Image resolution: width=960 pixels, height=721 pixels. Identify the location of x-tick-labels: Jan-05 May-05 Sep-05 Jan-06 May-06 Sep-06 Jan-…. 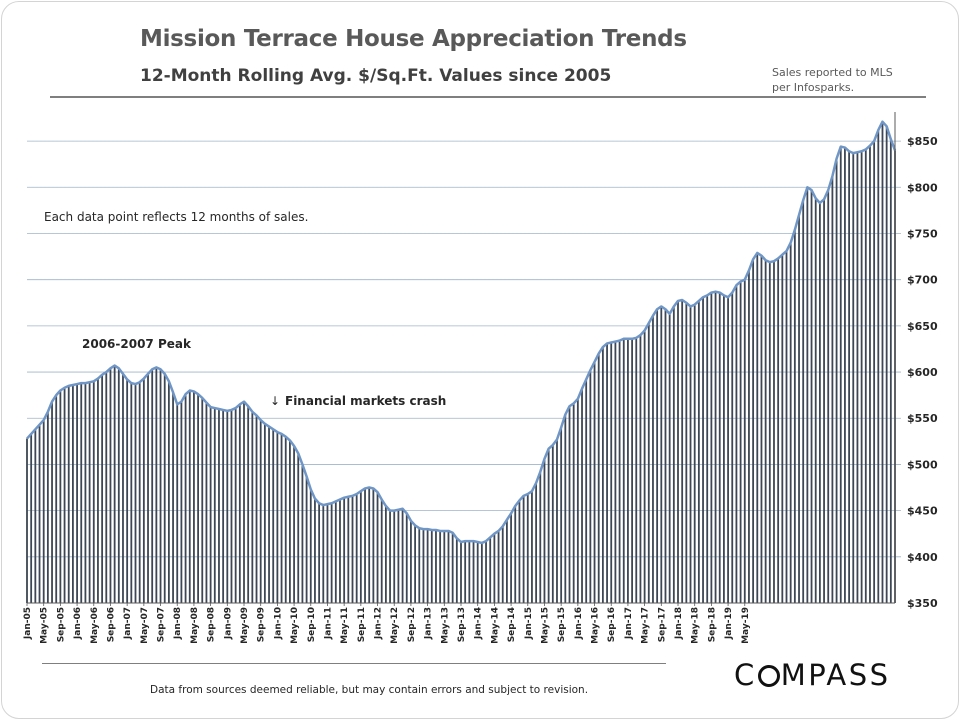
(387, 623).